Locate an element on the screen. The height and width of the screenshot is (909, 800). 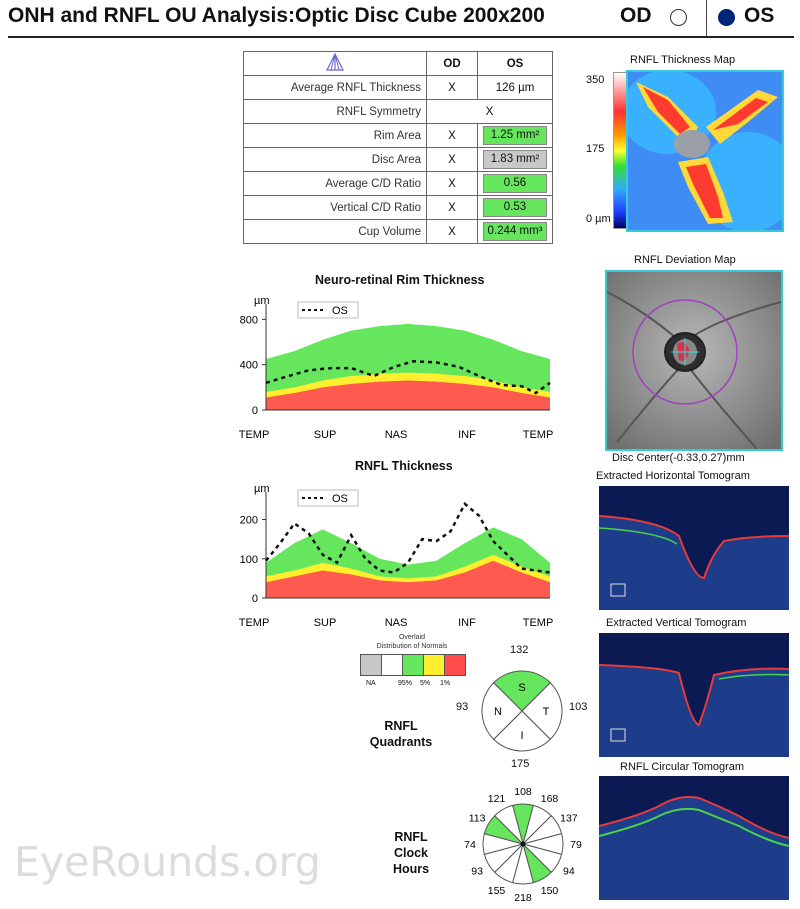
quadrants-pie: S T I N is located at coordinates (522, 711).